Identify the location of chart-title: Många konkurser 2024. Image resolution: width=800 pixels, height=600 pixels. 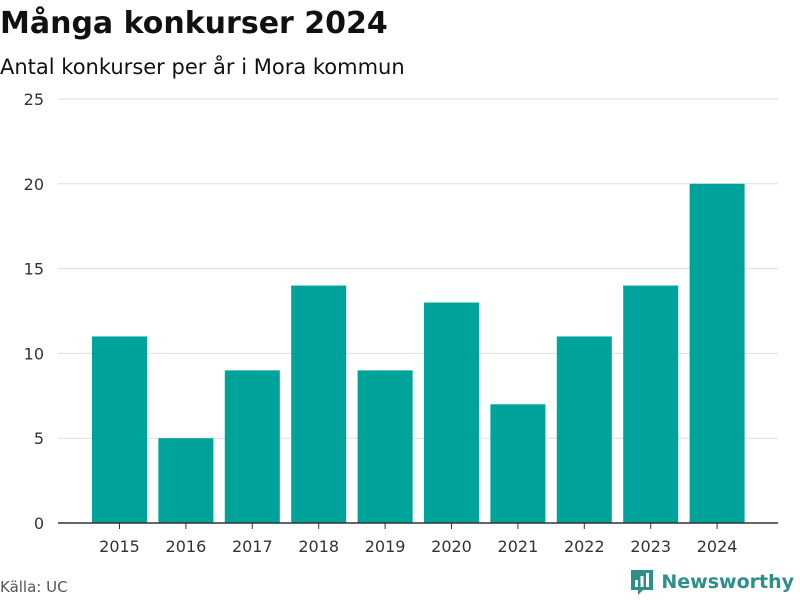
(194, 23).